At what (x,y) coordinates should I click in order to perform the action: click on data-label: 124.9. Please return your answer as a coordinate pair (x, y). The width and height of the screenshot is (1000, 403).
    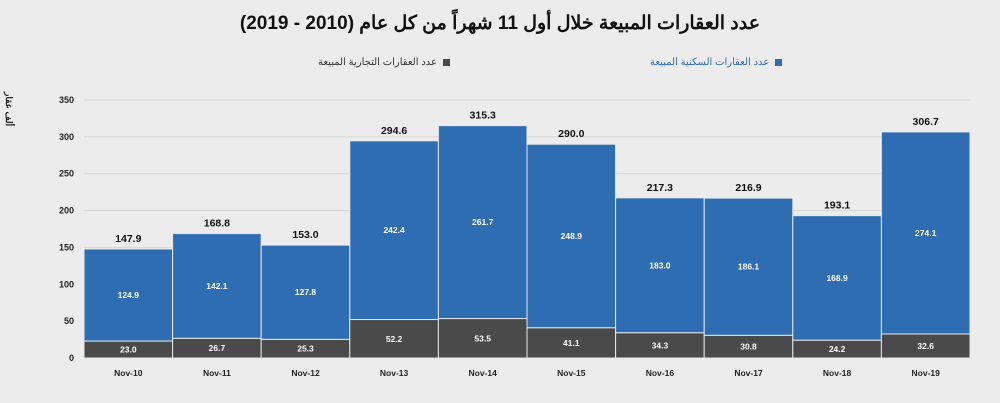
    Looking at the image, I should click on (129, 295).